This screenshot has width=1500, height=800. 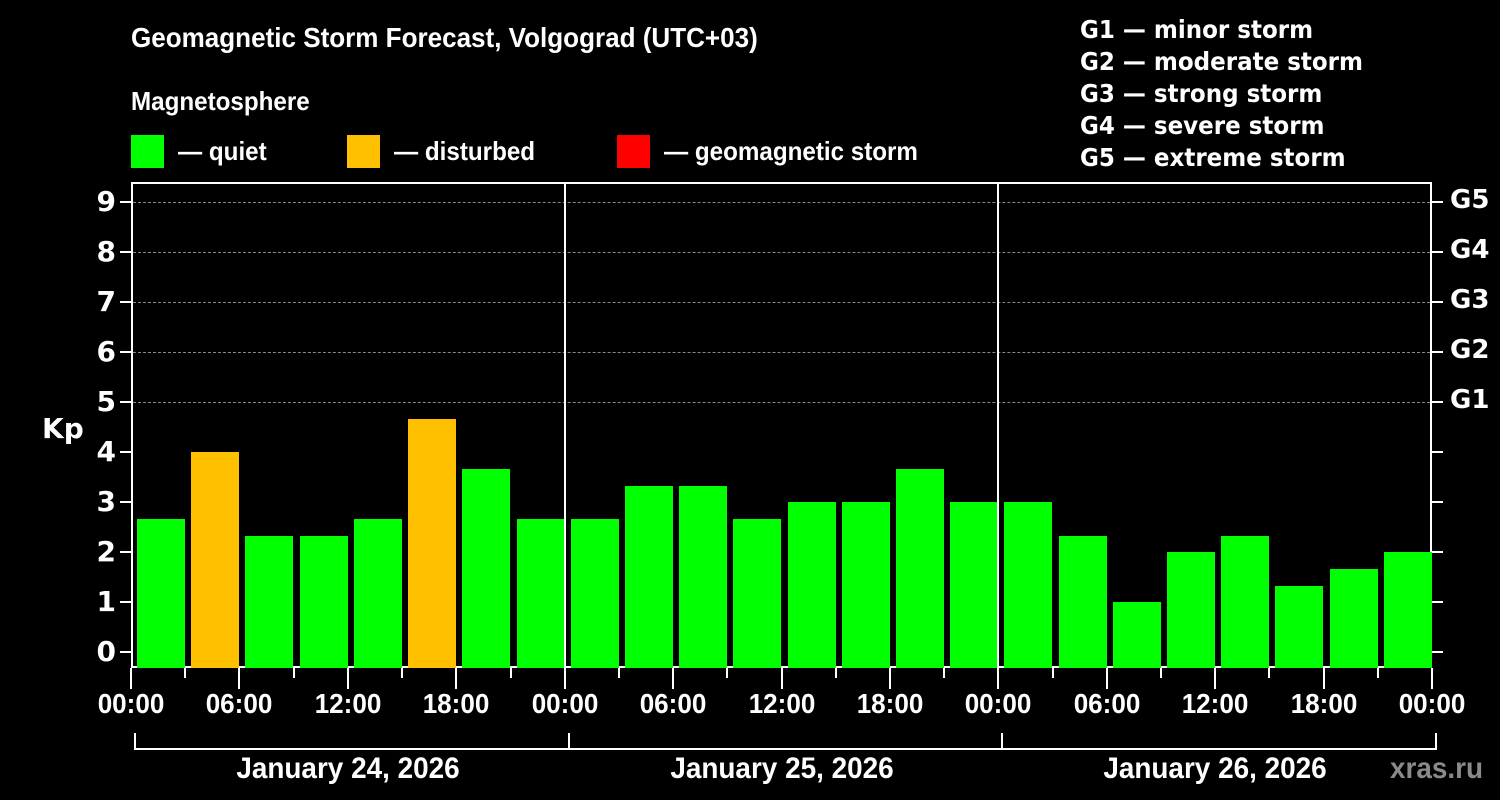 I want to click on y-tick-label: 5, so click(x=106, y=401).